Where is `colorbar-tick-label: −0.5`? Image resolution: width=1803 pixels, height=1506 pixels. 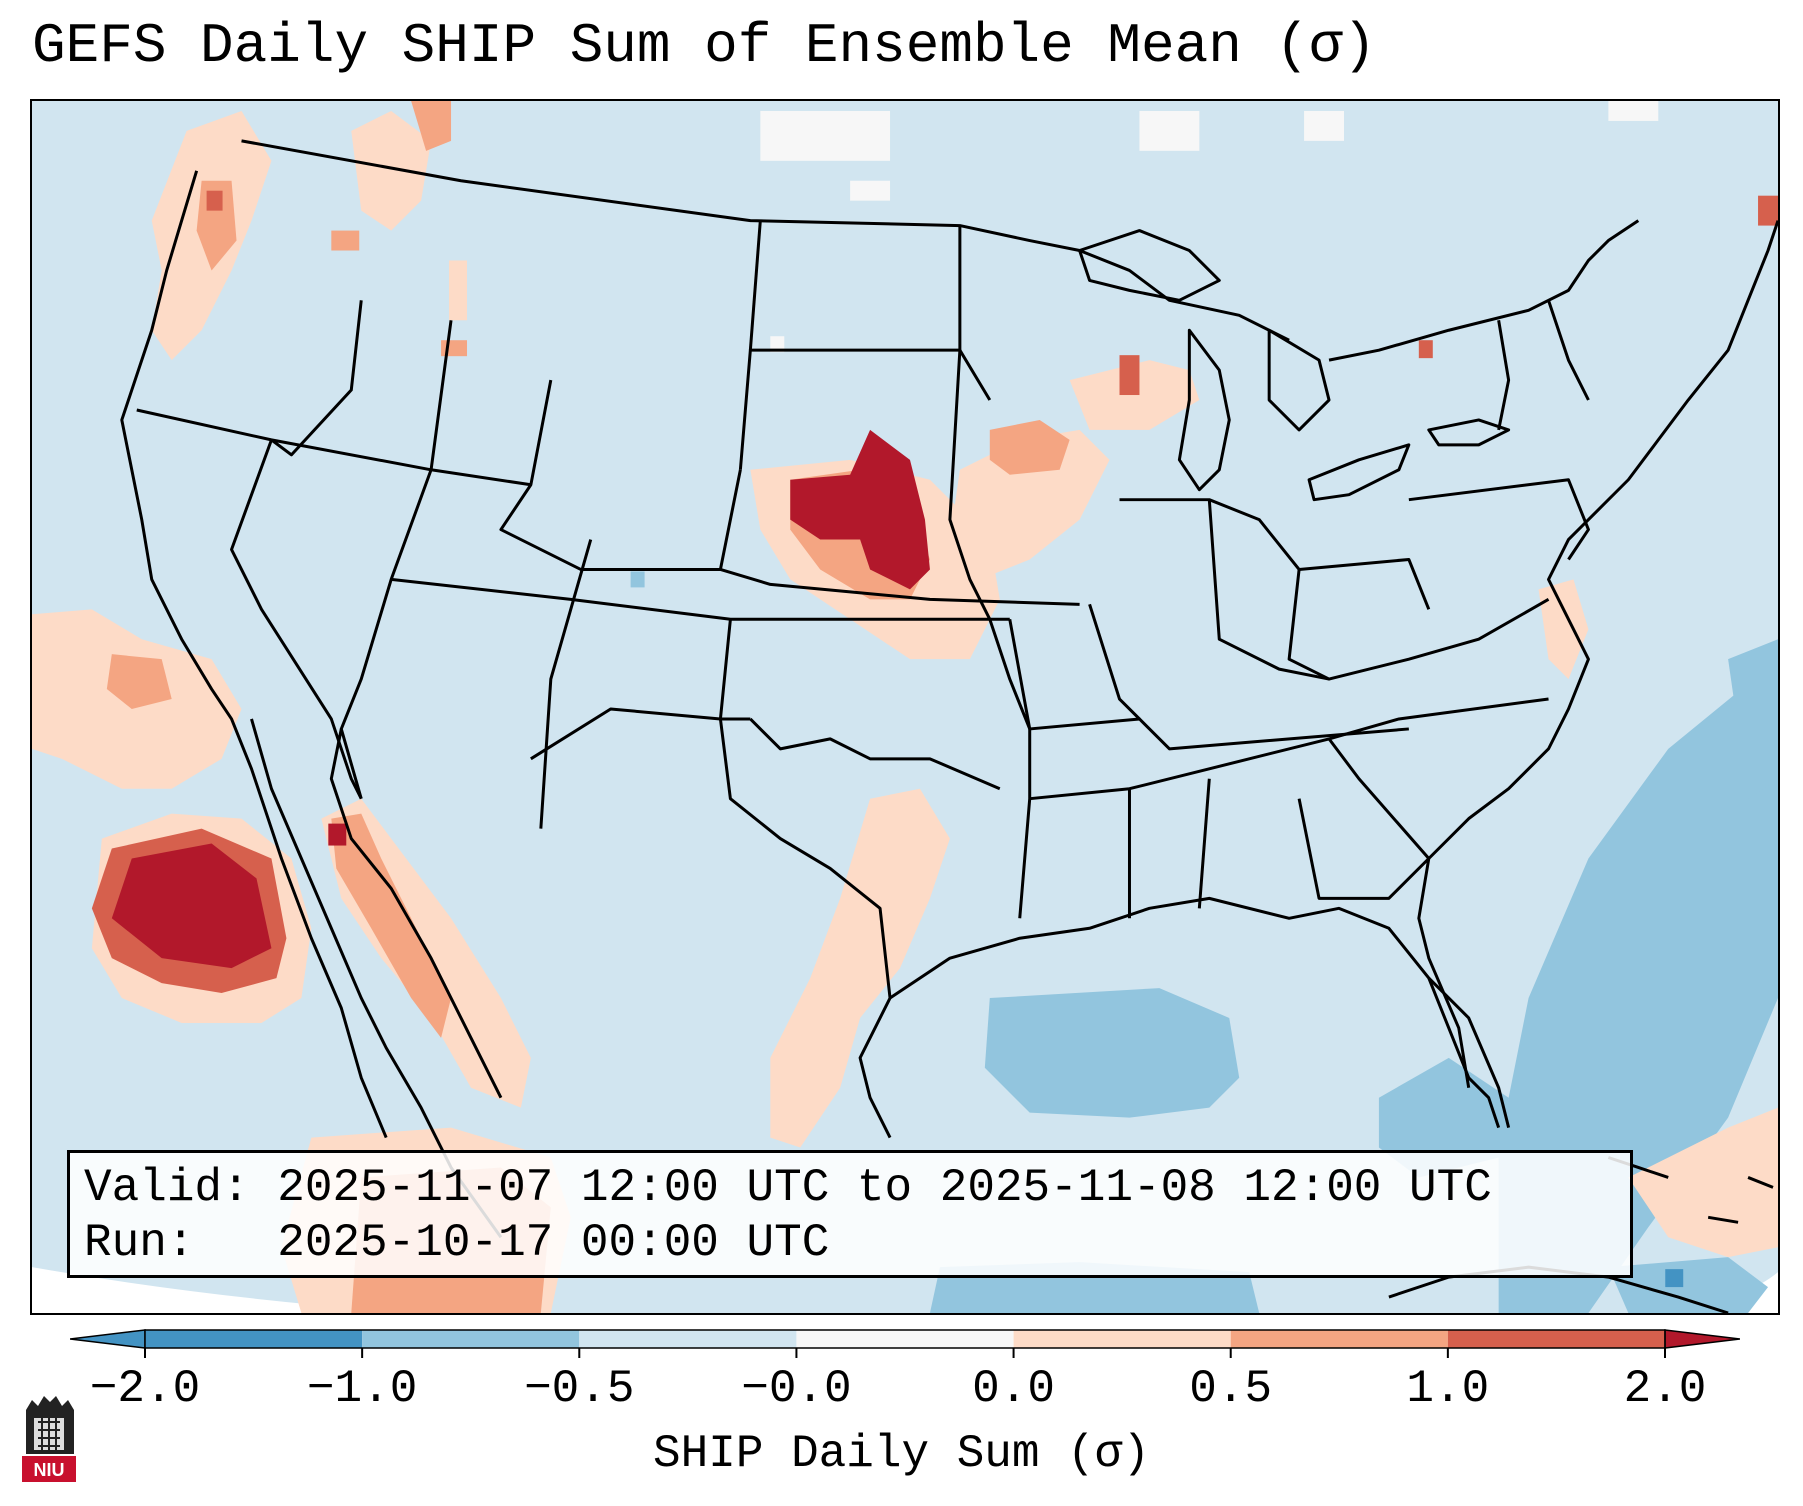 colorbar-tick-label: −0.5 is located at coordinates (579, 1389).